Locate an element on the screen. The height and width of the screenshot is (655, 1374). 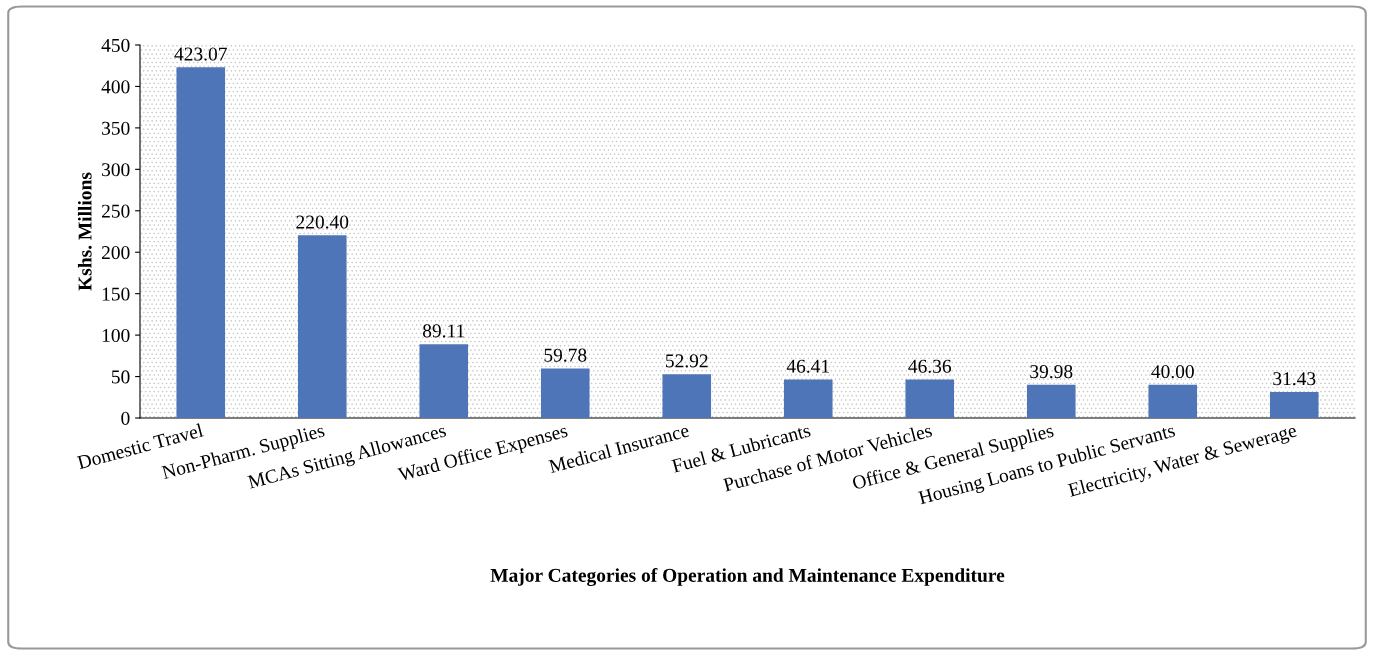
data-label: 59.78 is located at coordinates (565, 355).